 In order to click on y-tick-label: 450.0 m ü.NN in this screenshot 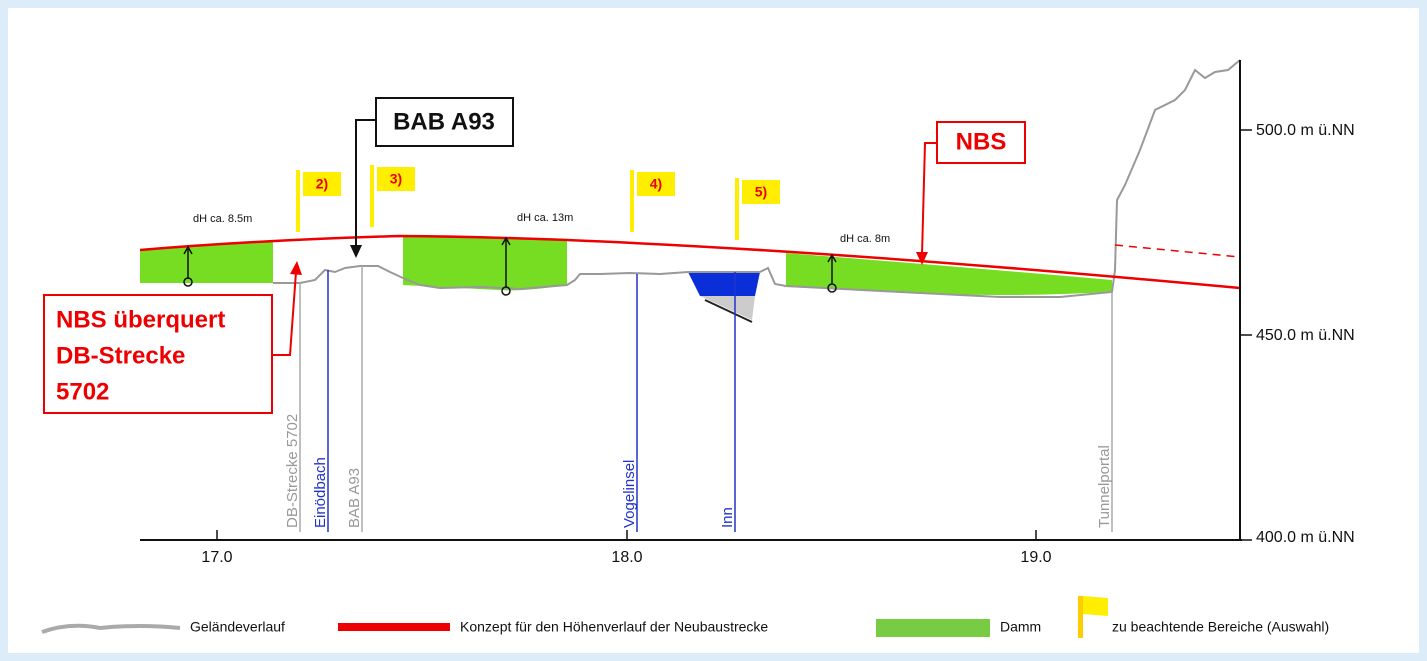, I will do `click(1305, 335)`.